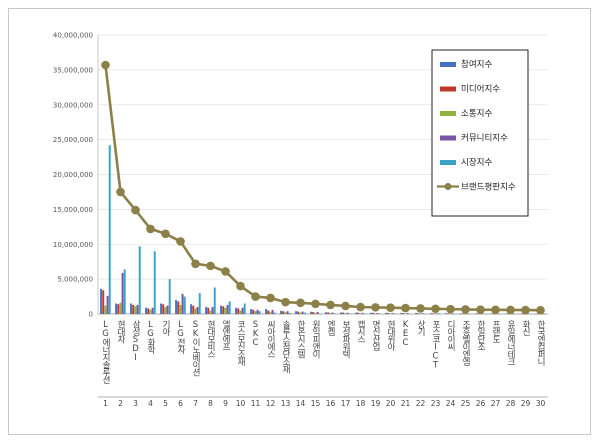 The width and height of the screenshot is (600, 441). Describe the element at coordinates (211, 339) in the screenshot. I see `x-category-label: 현대모비스` at that location.